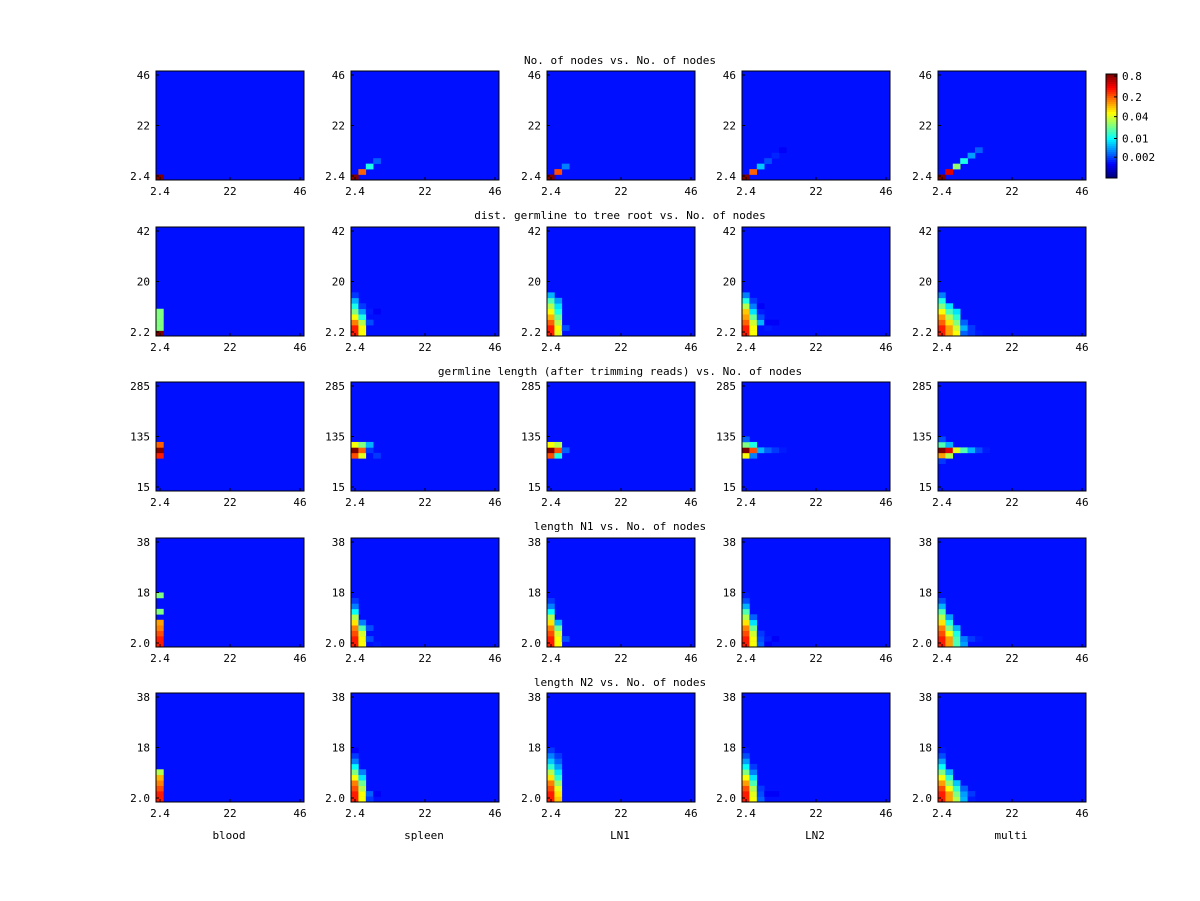  I want to click on colorbar: 0.8 0.2 0.04 0.01 0.002, so click(1130, 124).